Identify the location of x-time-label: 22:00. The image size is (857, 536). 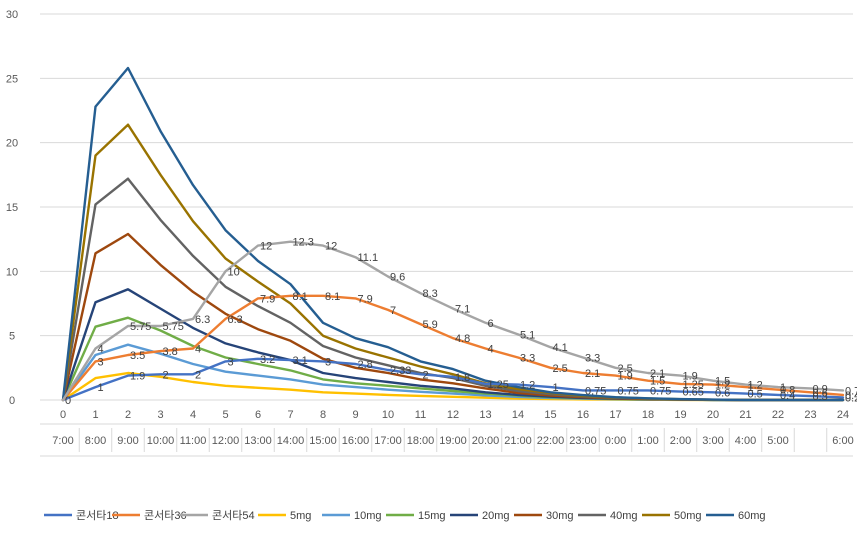
(551, 441).